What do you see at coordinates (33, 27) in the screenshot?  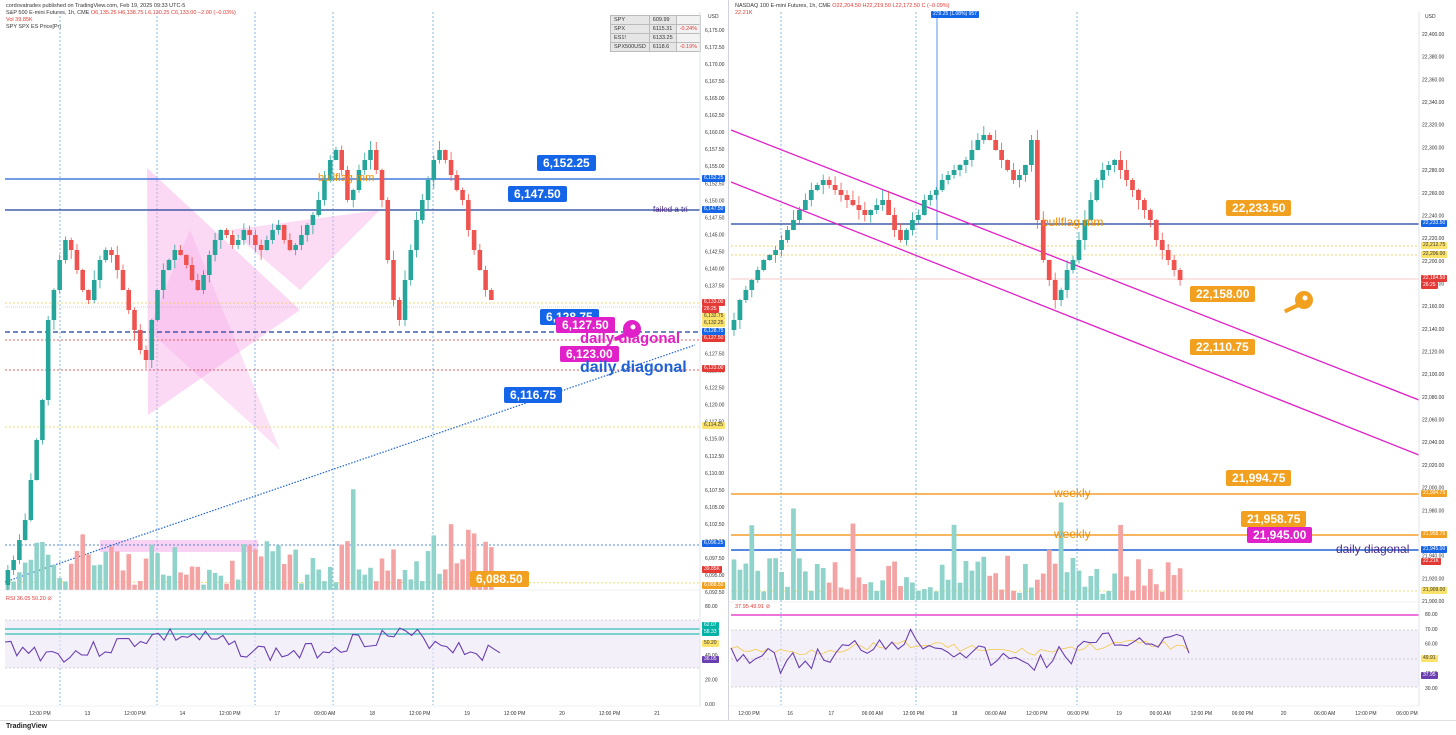 I see `compare-legend: SPY SPX ES Price[Pr]` at bounding box center [33, 27].